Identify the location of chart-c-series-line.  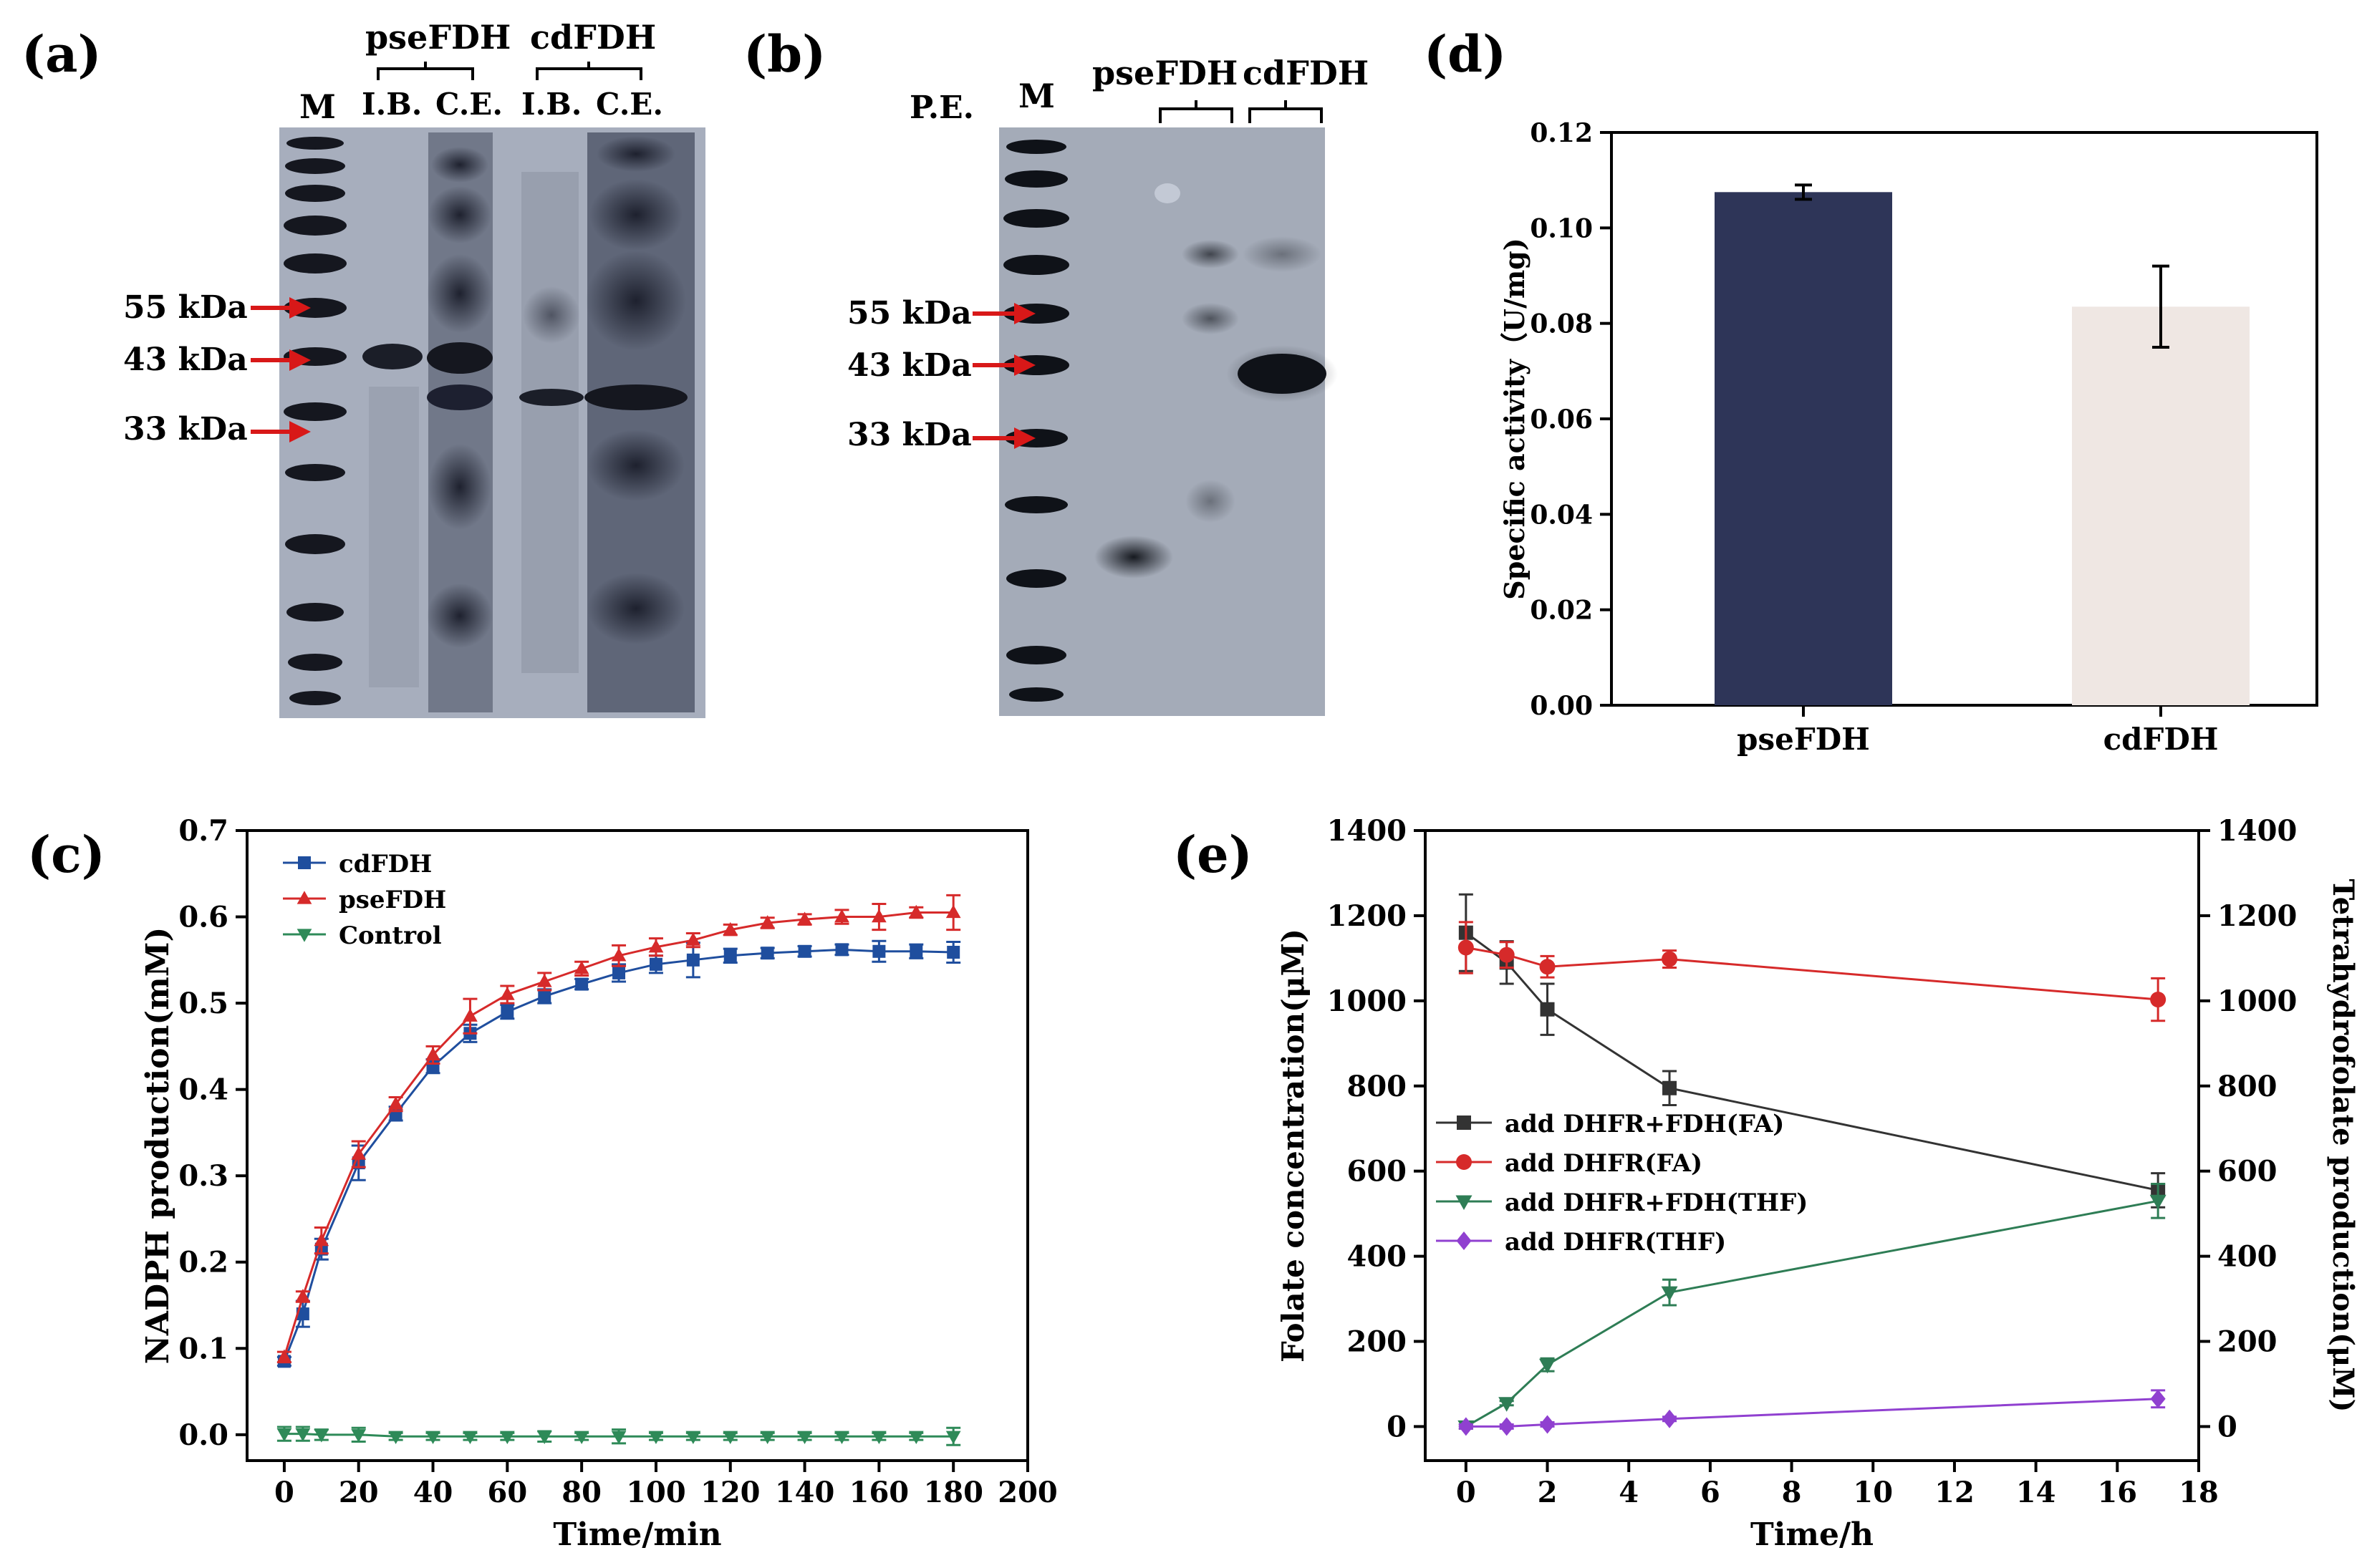
(619, 1435).